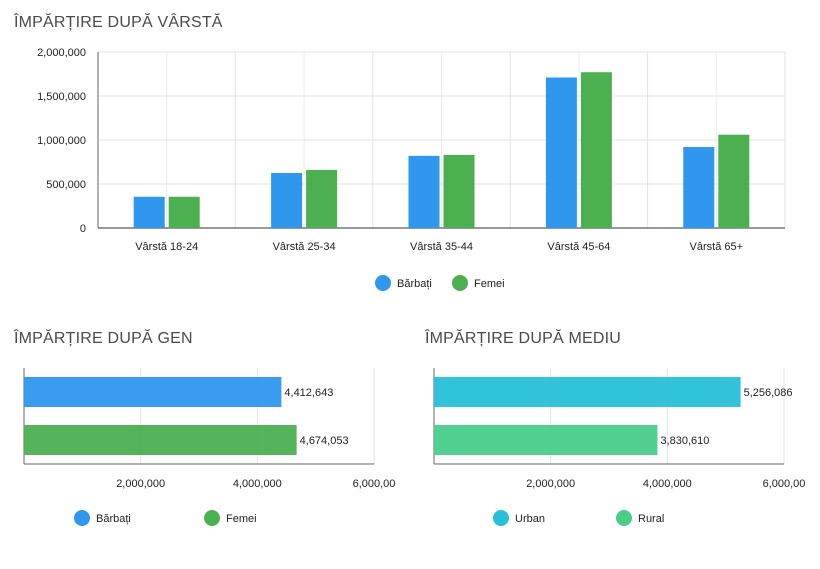  What do you see at coordinates (651, 519) in the screenshot?
I see `legend-label: Rural` at bounding box center [651, 519].